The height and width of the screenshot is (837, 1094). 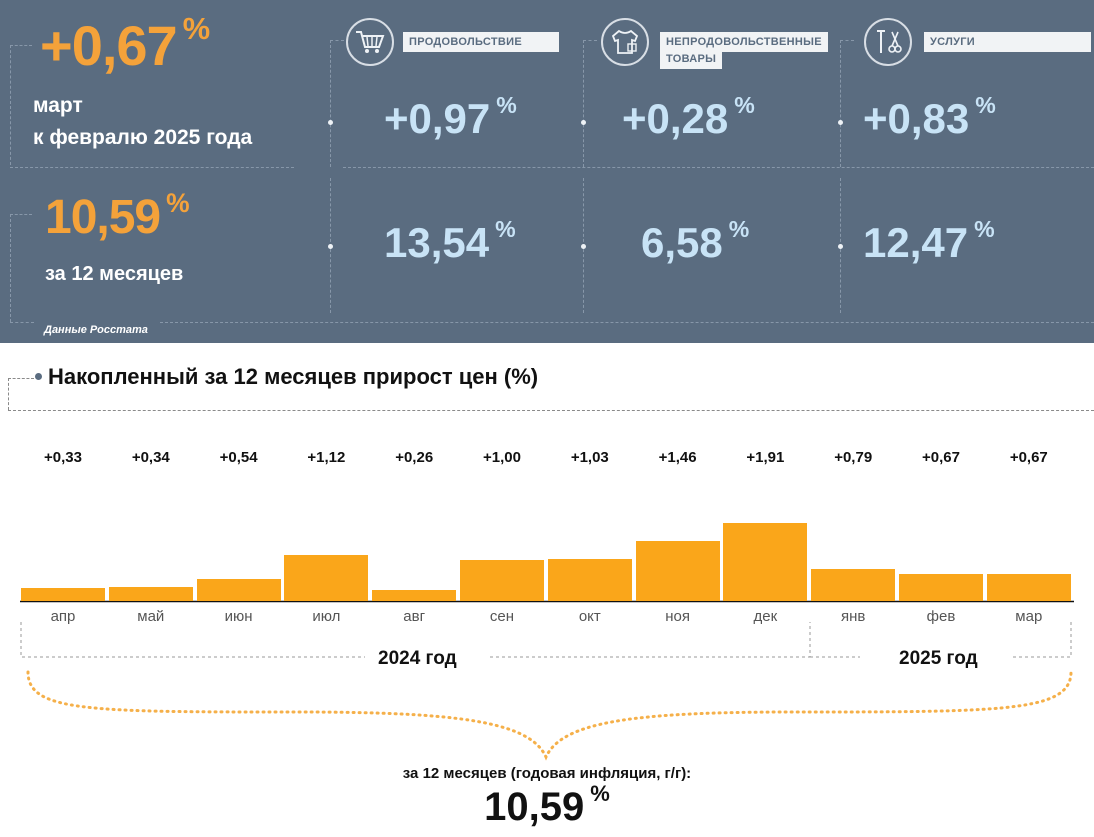 I want to click on bar-июл, so click(x=326, y=578).